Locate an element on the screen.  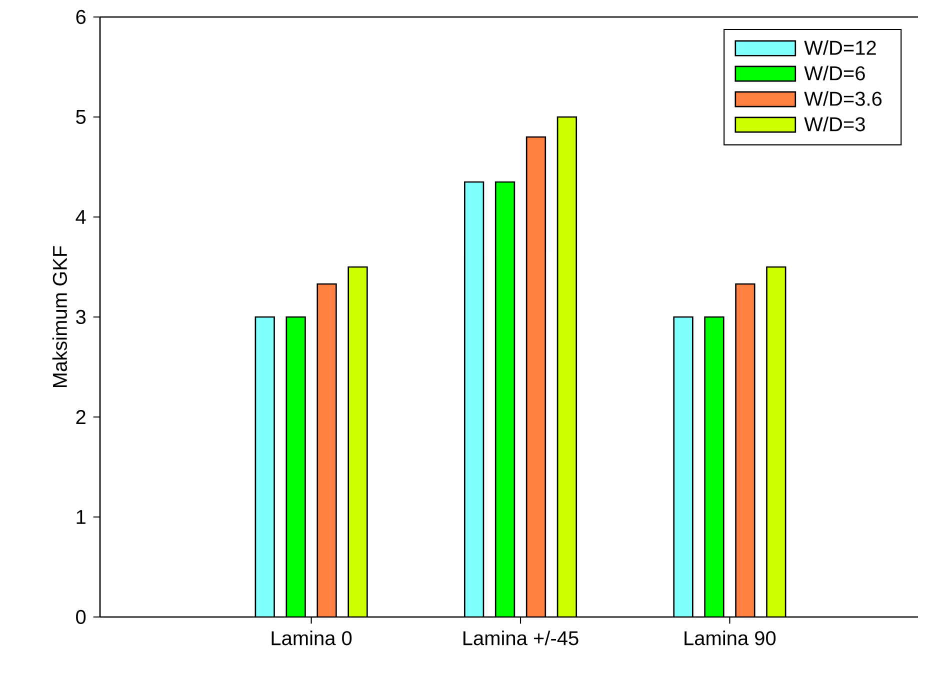
legend-label: W/D=6 is located at coordinates (834, 73).